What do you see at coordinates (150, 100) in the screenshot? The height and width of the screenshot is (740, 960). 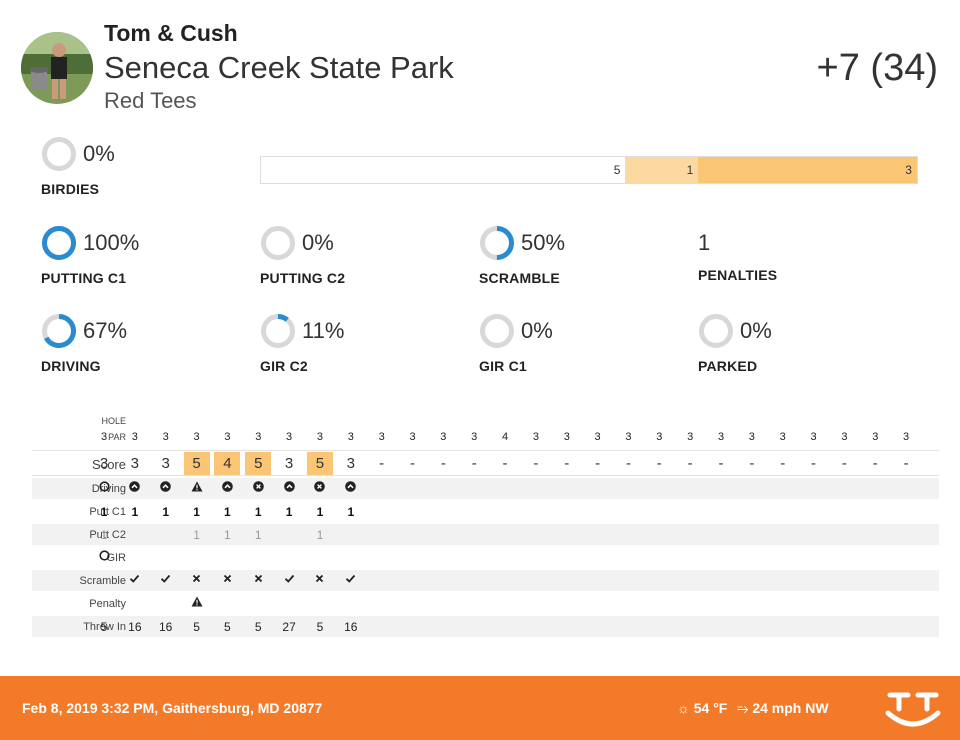 I see `tee-name: Red Tees` at bounding box center [150, 100].